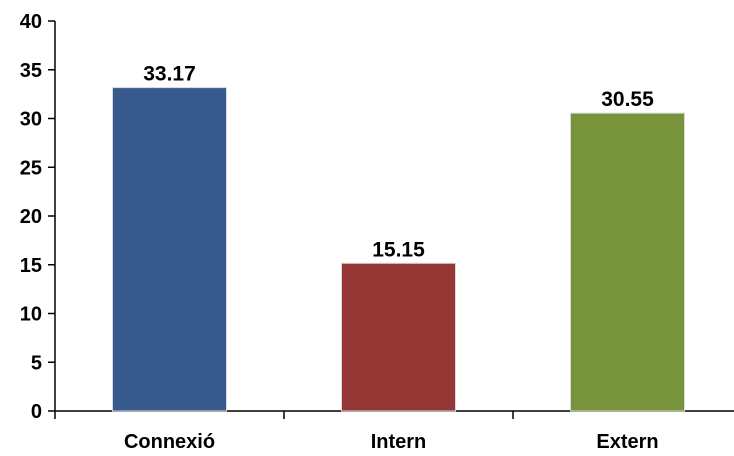  I want to click on data-label: 33.17, so click(169, 74).